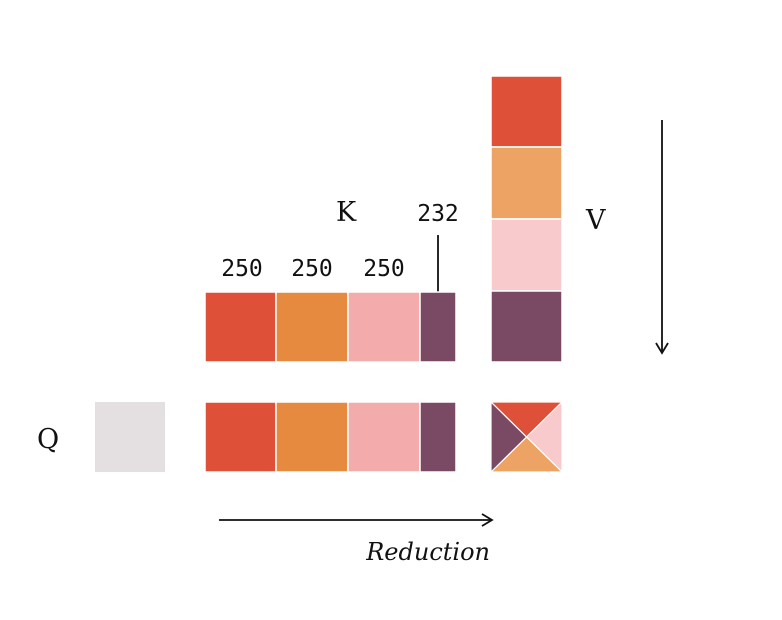 The height and width of the screenshot is (620, 782). What do you see at coordinates (312, 269) in the screenshot?
I see `block-size-label-2: 250` at bounding box center [312, 269].